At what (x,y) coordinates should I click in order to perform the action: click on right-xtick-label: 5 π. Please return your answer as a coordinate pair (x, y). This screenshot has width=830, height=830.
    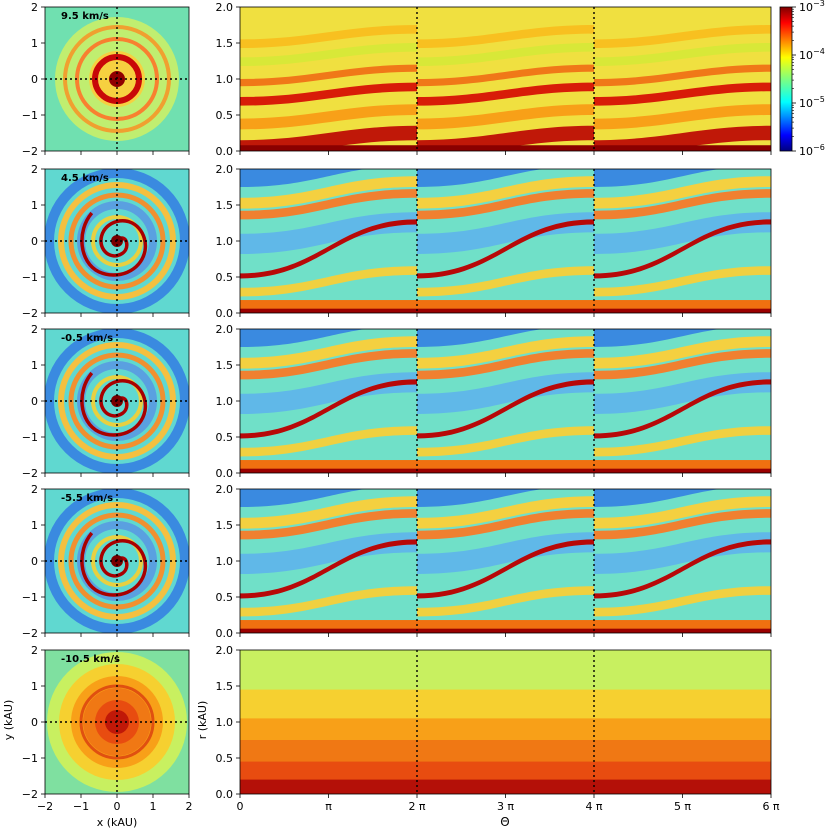
    Looking at the image, I should click on (682, 806).